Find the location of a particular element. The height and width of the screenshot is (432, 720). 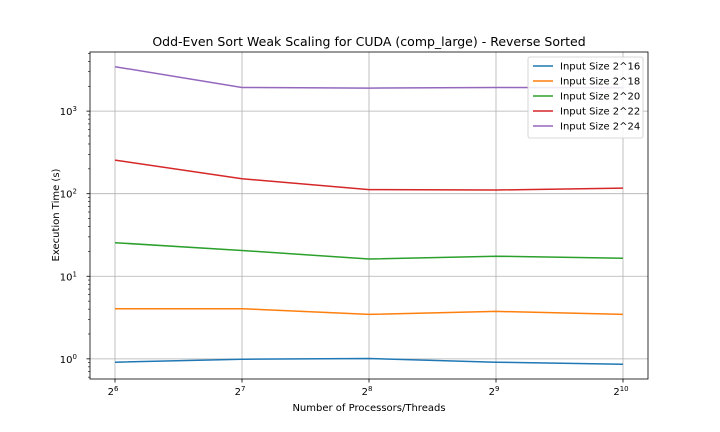

legend-label-1: Input Size 2^16 is located at coordinates (600, 67).